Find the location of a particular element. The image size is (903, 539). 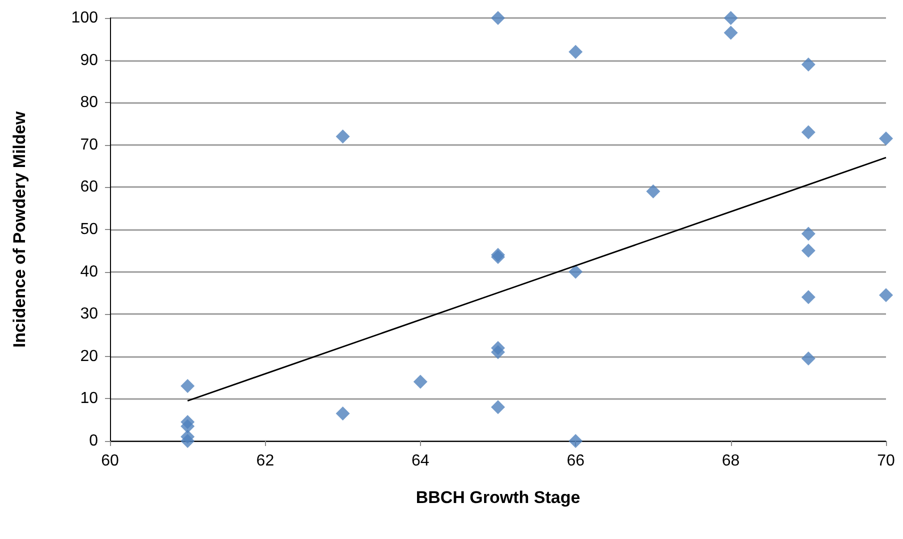

y-tick-label: 20 is located at coordinates (89, 356).